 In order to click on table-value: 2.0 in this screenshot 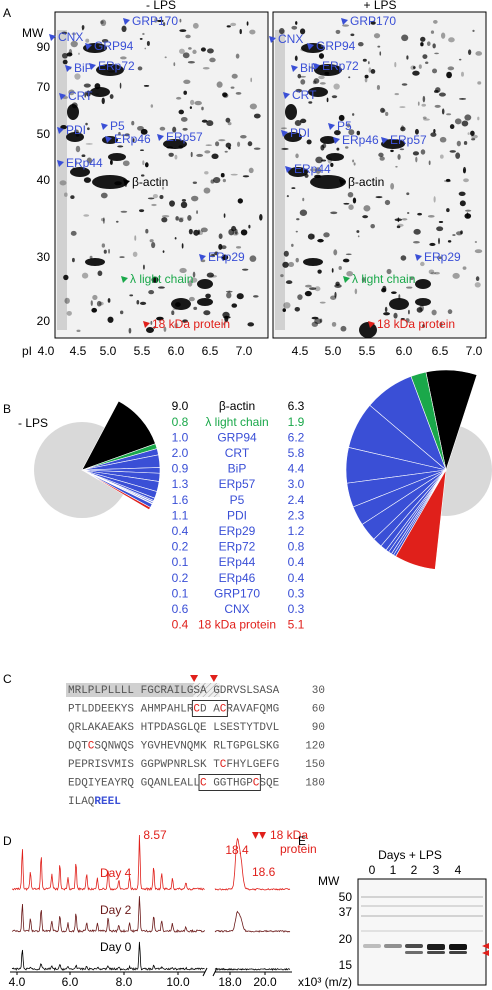, I will do `click(180, 453)`.